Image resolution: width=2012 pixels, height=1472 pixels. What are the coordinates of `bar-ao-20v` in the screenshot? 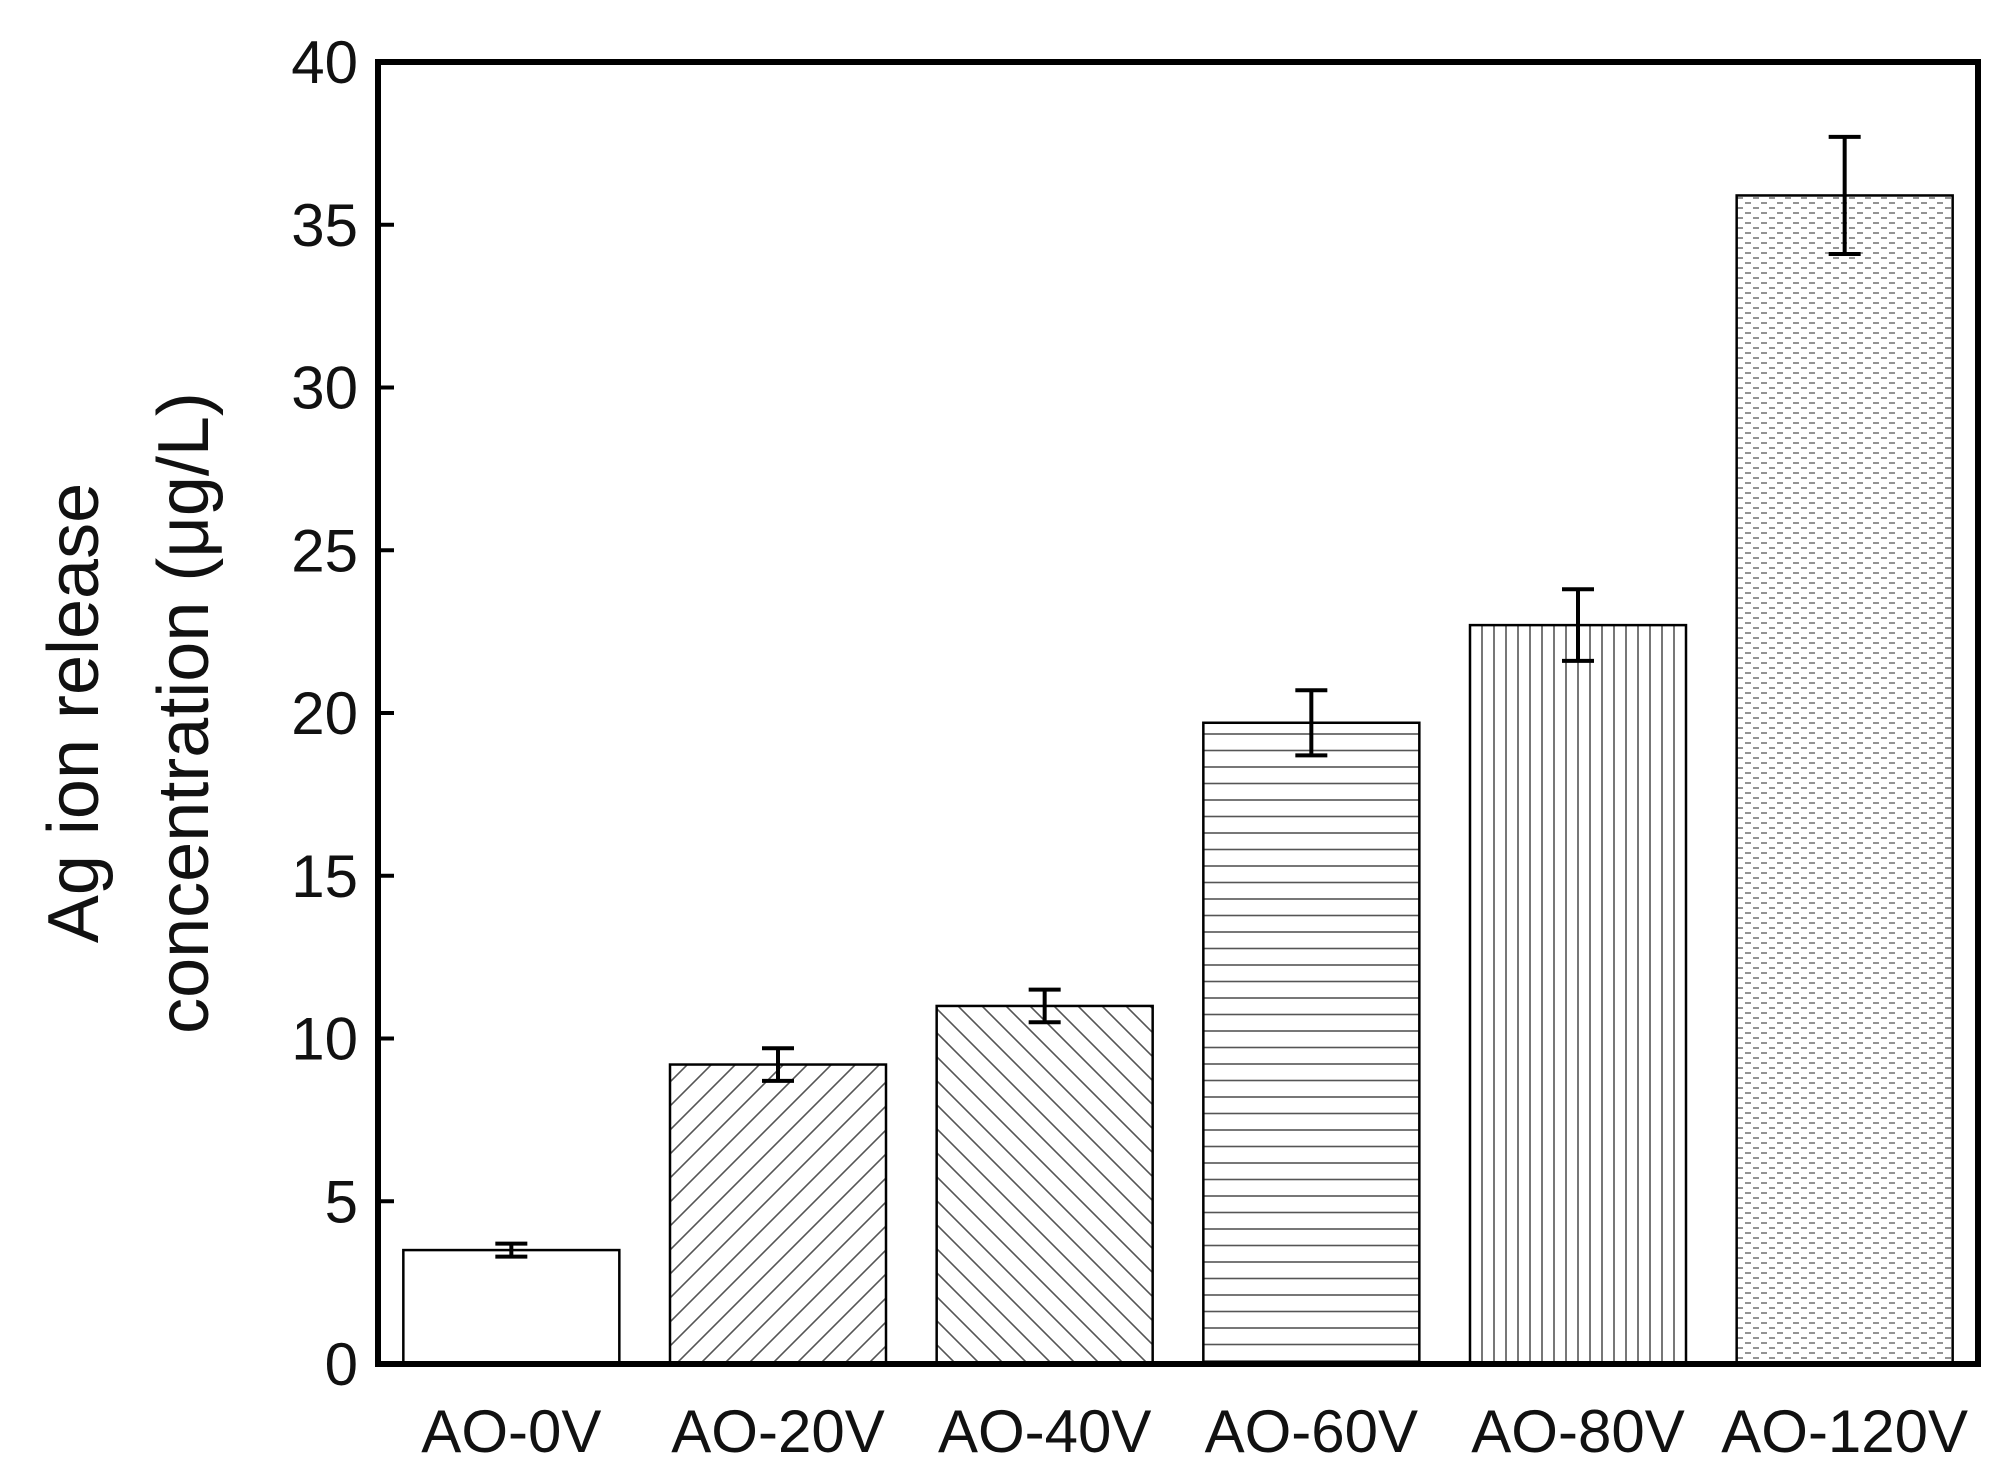 It's located at (778, 1214).